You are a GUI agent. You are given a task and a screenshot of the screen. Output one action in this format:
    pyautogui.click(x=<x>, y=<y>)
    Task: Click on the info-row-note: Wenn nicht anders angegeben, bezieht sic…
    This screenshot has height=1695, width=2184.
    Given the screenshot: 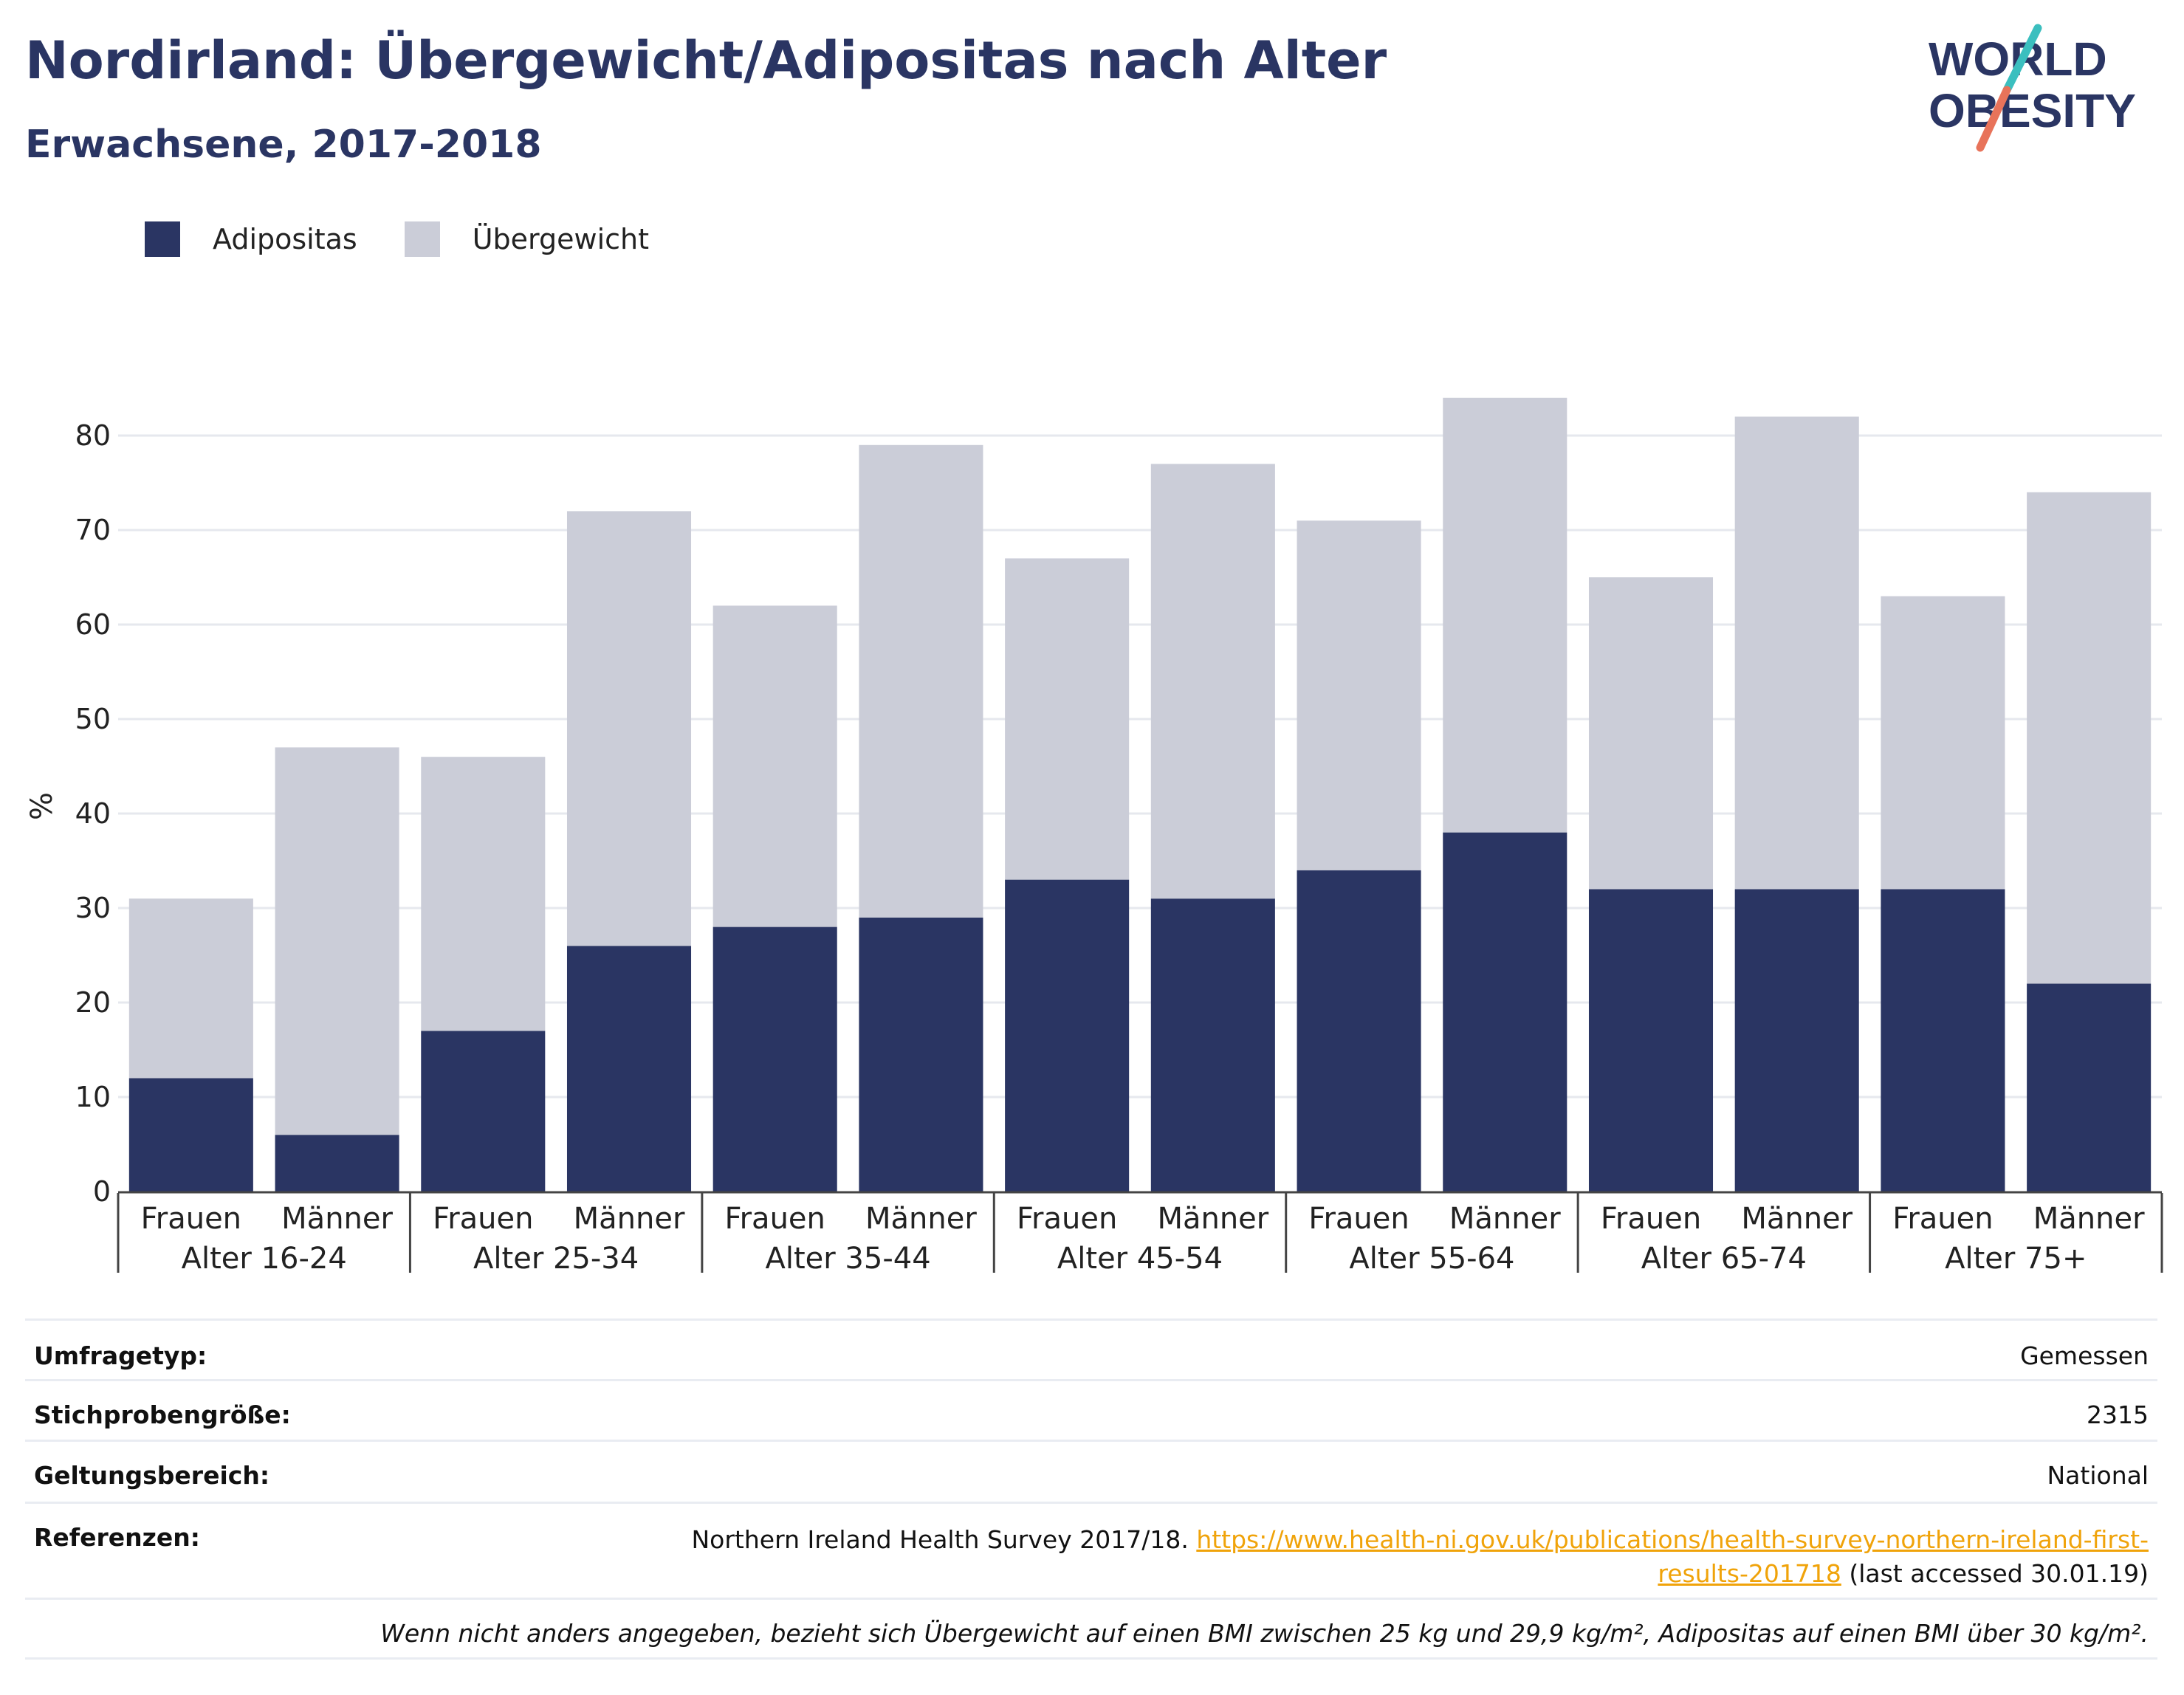 What is the action you would take?
    pyautogui.click(x=1091, y=1629)
    